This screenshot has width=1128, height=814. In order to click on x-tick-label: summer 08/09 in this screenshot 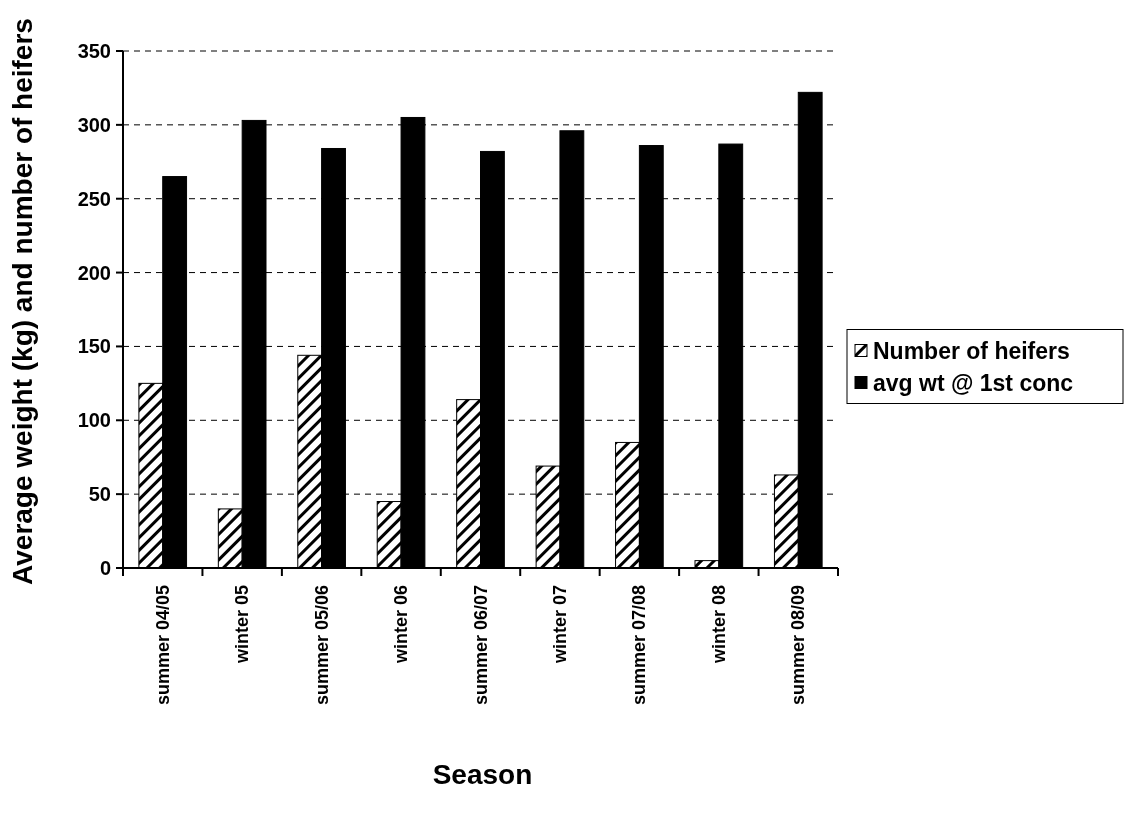, I will do `click(798, 645)`.